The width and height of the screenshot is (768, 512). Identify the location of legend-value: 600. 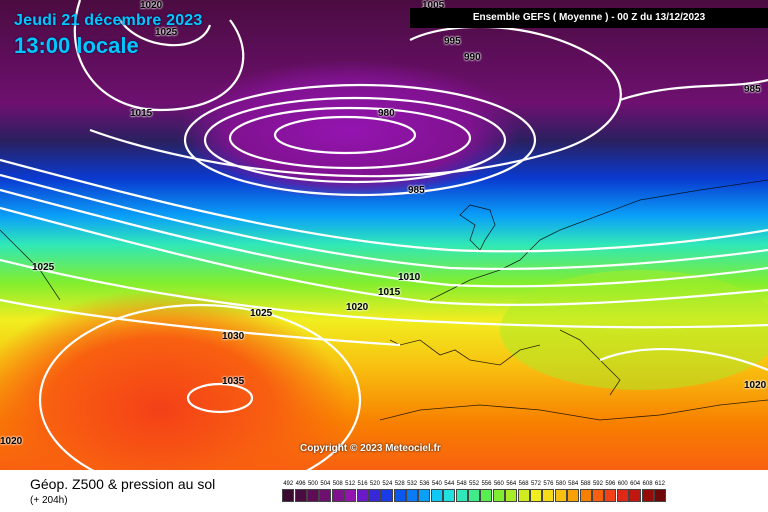
(622, 484).